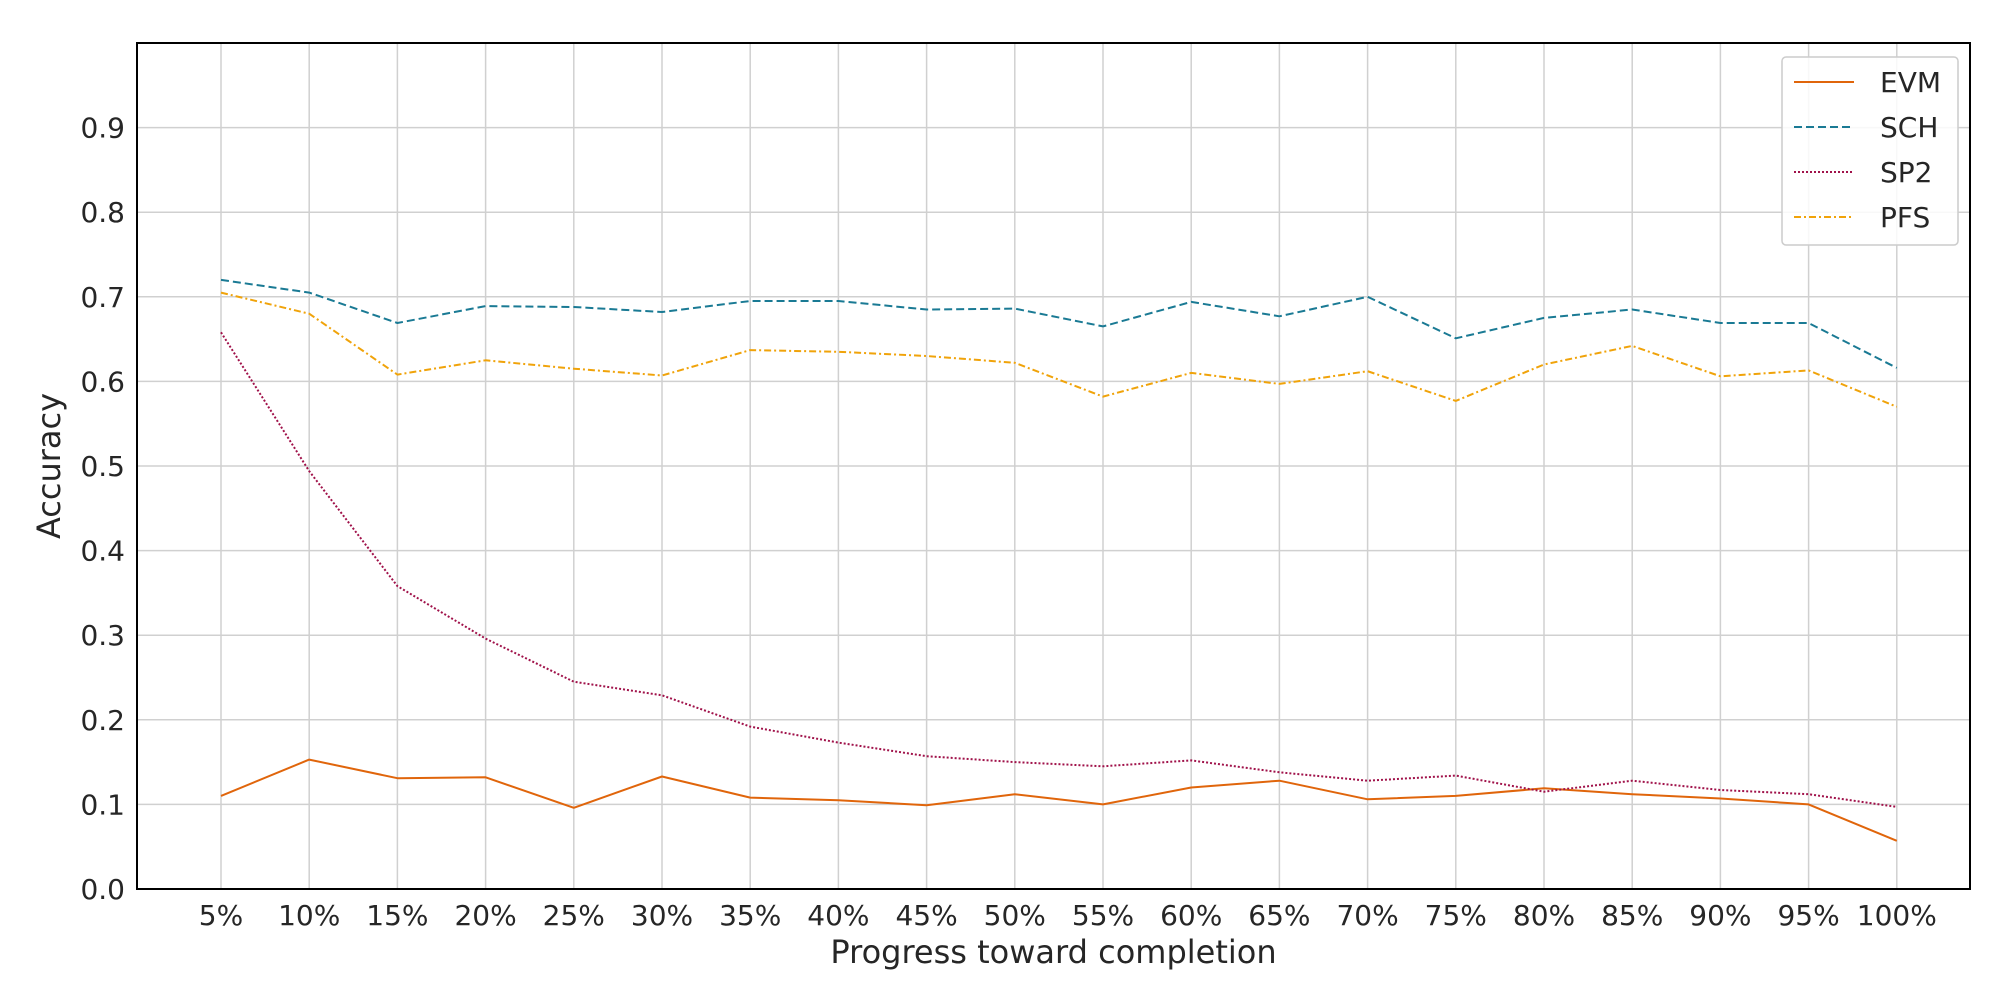 The height and width of the screenshot is (1000, 2000). I want to click on x-tick-label: 70%, so click(1367, 915).